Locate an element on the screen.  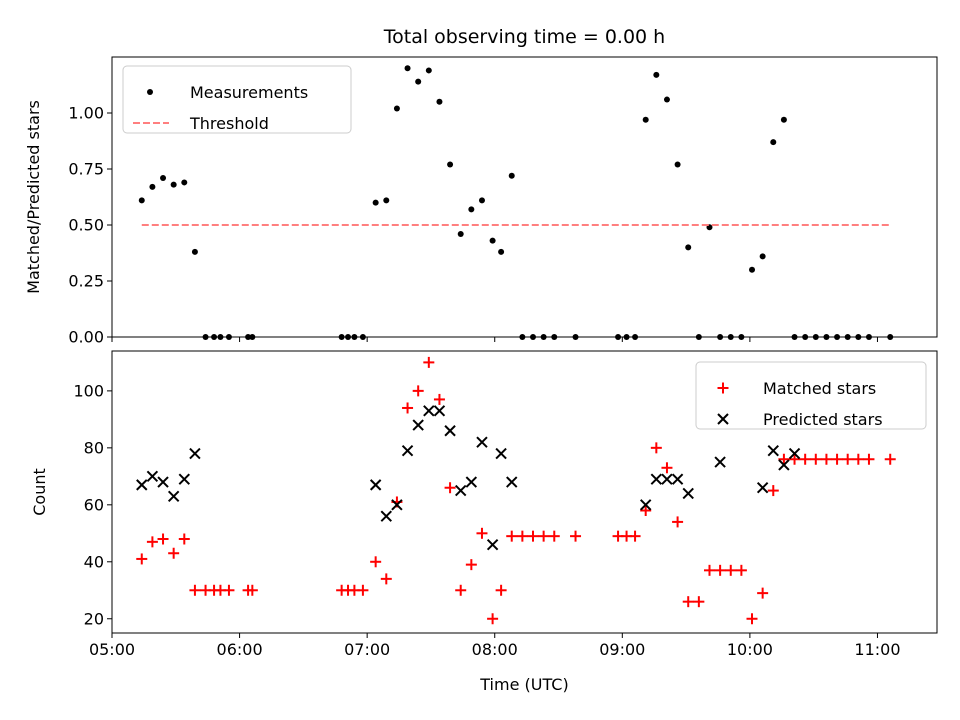
legend-count: Matched stars Predicted stars is located at coordinates (811, 395).